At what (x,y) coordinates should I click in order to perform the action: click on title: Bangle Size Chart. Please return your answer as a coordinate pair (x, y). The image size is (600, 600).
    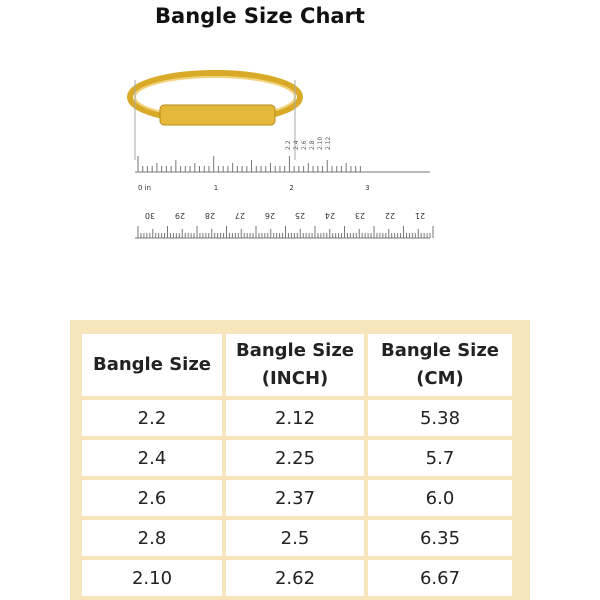
    Looking at the image, I should click on (260, 16).